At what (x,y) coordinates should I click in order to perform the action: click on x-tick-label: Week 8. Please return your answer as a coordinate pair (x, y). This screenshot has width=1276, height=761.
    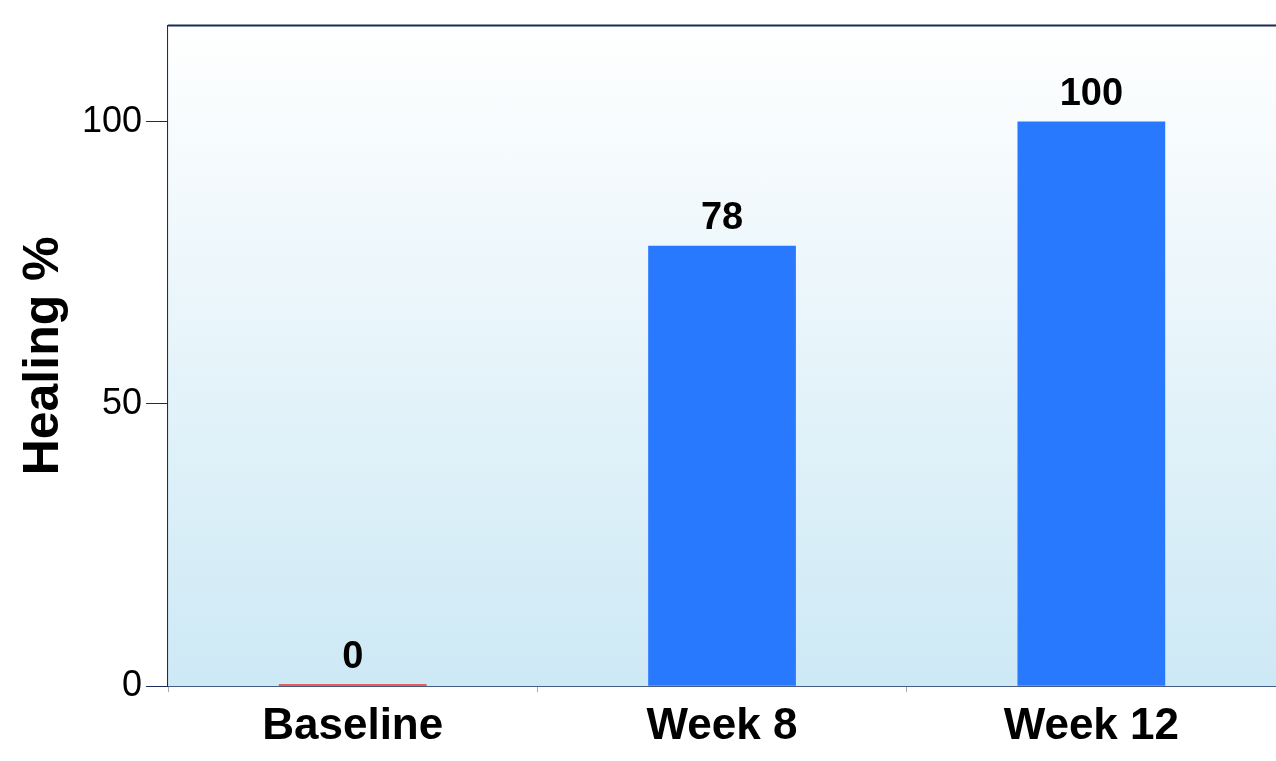
    Looking at the image, I should click on (722, 723).